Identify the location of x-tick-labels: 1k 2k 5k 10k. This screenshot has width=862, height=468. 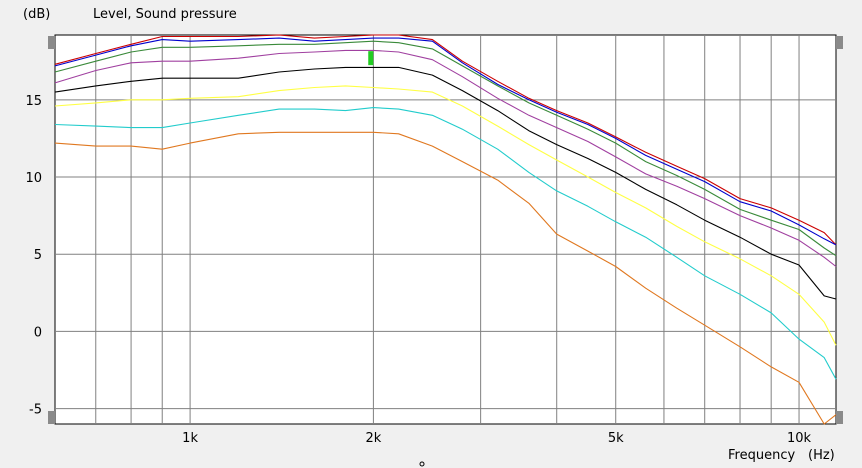
(496, 438).